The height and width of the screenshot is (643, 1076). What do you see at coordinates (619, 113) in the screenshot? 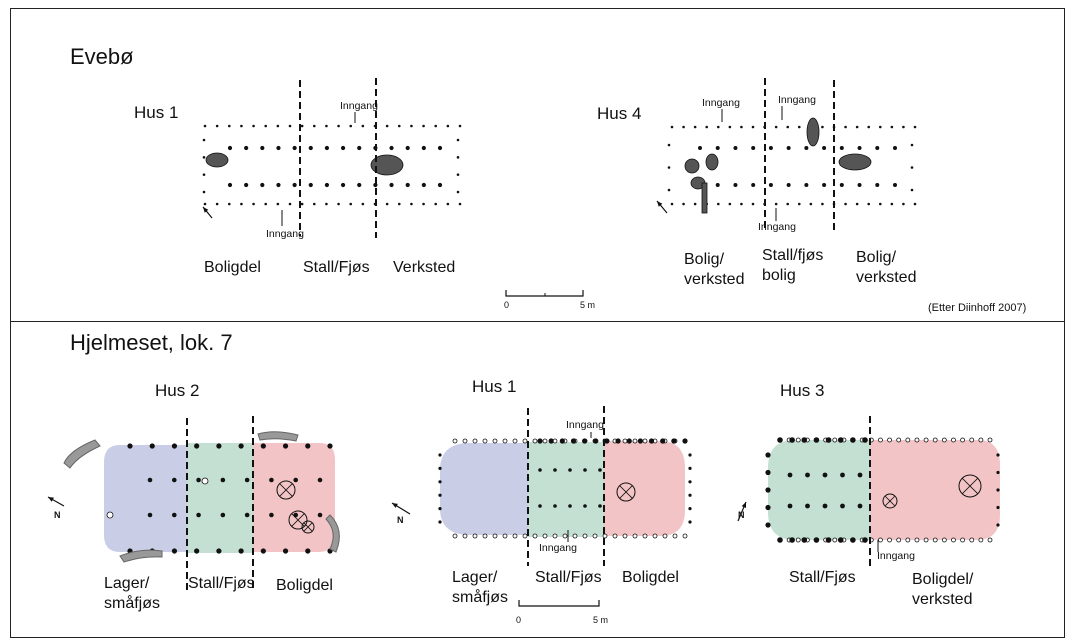
I see `house-title-evebo-hus4: Hus 4` at bounding box center [619, 113].